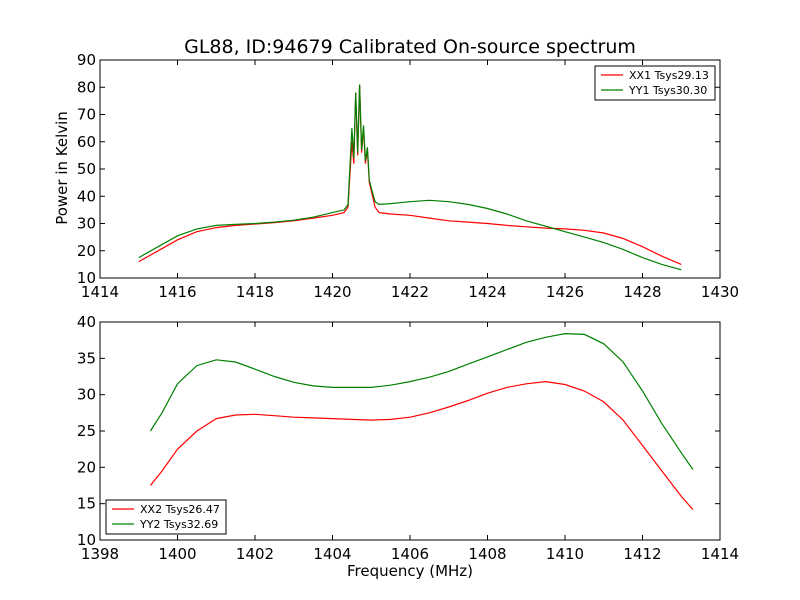  I want to click on x-tick-label: 1398, so click(100, 554).